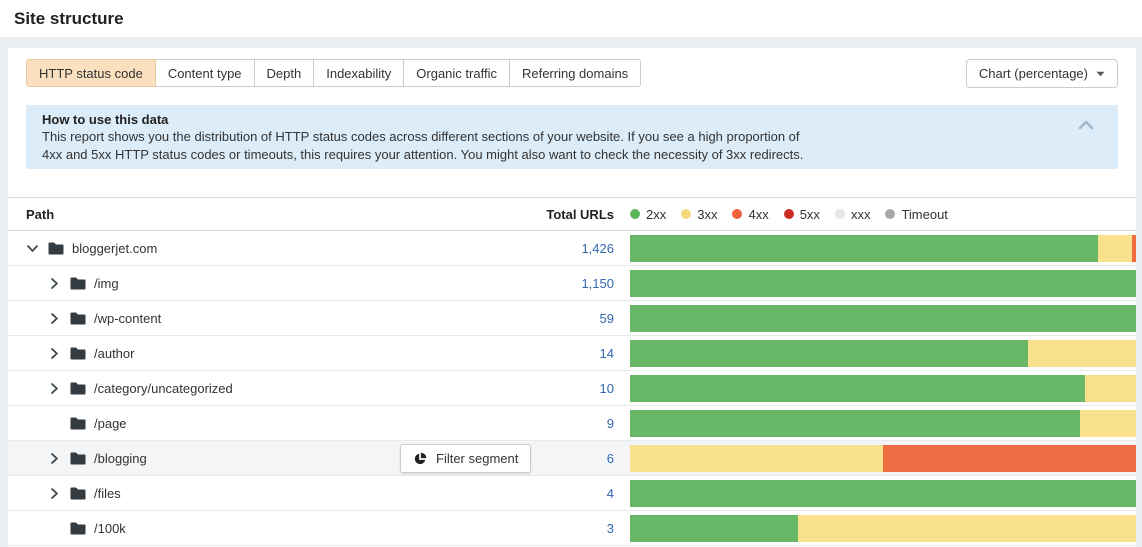 The height and width of the screenshot is (547, 1142). Describe the element at coordinates (575, 73) in the screenshot. I see `tab-referring-domains: Referring domains` at that location.